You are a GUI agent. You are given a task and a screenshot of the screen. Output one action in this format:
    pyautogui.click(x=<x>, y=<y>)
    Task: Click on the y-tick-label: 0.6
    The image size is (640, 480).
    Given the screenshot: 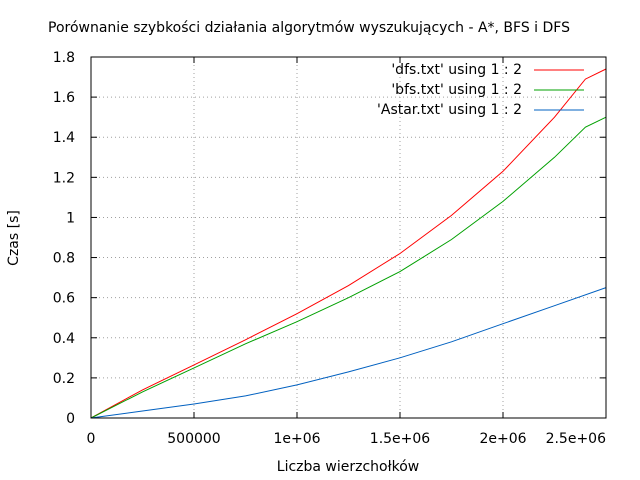 What is the action you would take?
    pyautogui.click(x=64, y=299)
    